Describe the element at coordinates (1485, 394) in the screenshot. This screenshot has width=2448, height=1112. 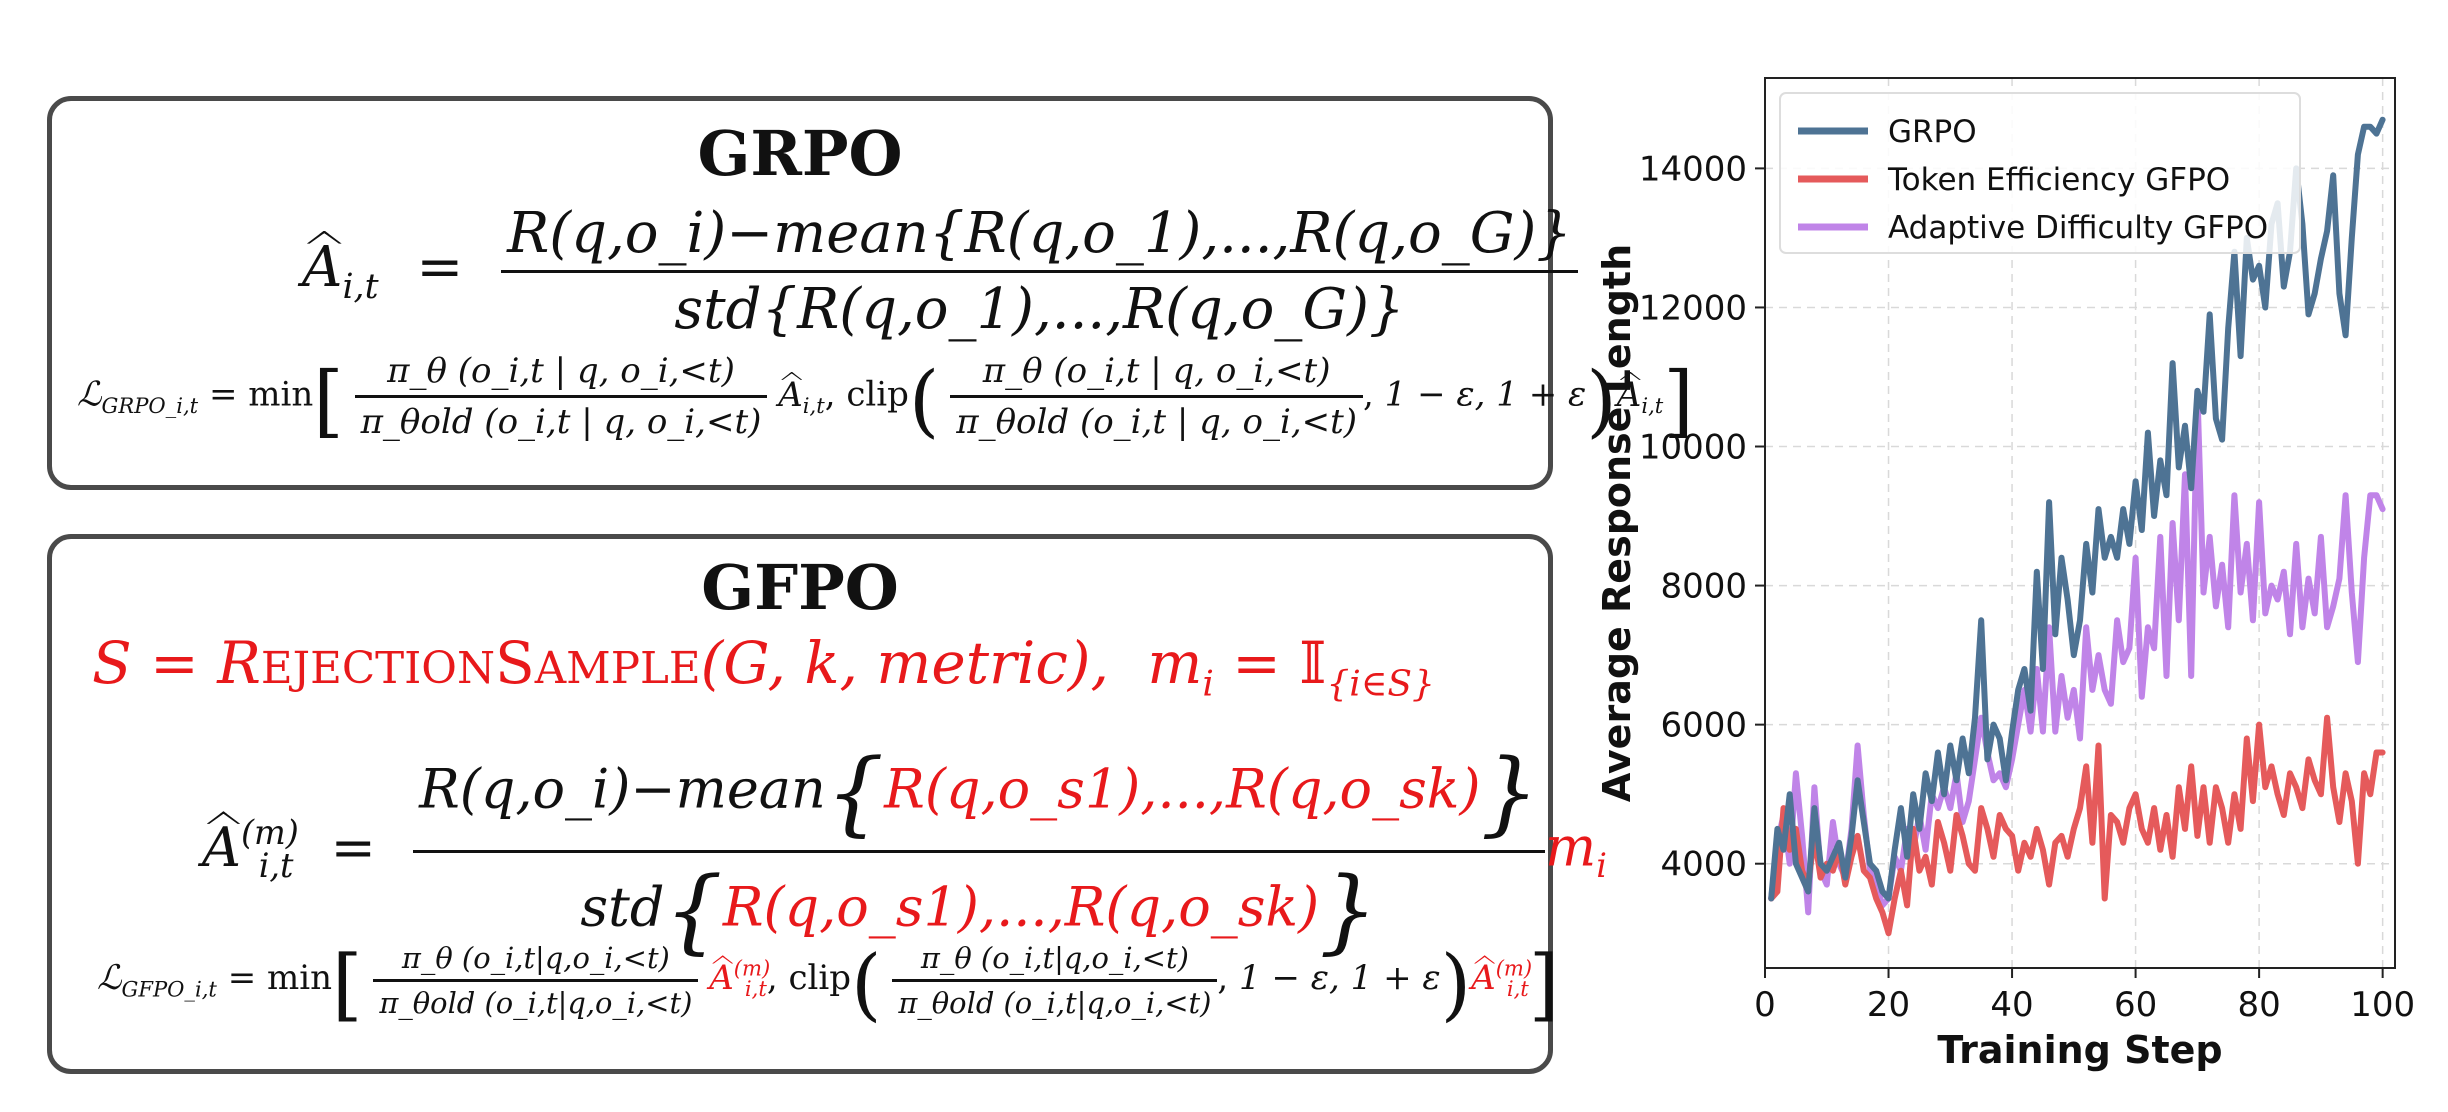
I see `grpo-loss-range: 1 − ε, 1 + ε` at that location.